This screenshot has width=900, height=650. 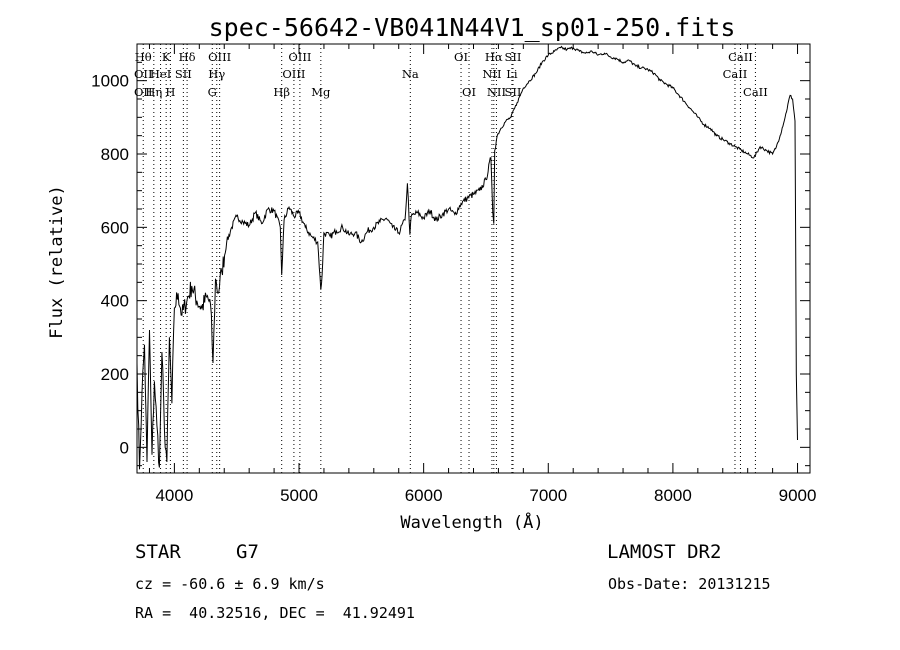 I want to click on spectral-line-label: Na, so click(x=410, y=74).